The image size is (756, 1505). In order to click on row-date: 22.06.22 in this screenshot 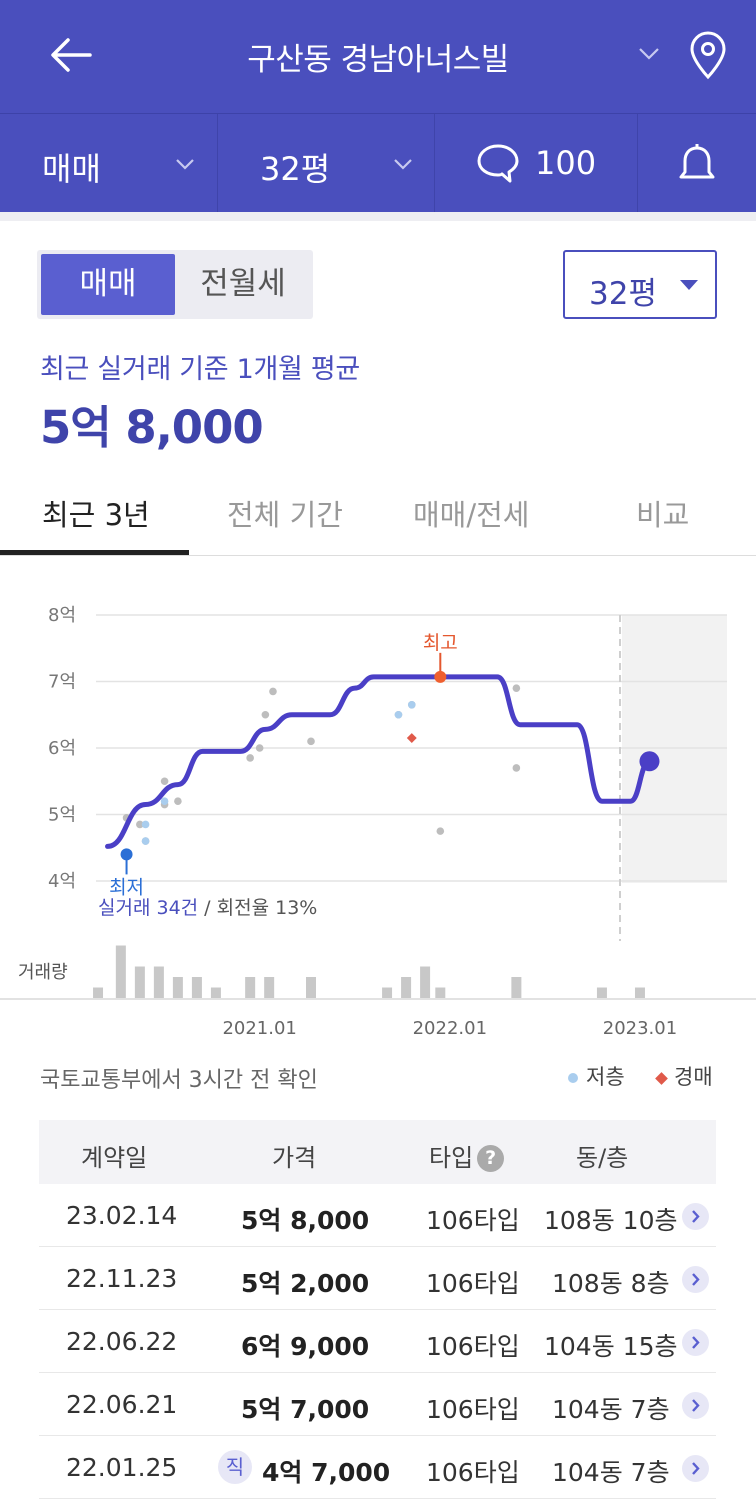, I will do `click(122, 1341)`.